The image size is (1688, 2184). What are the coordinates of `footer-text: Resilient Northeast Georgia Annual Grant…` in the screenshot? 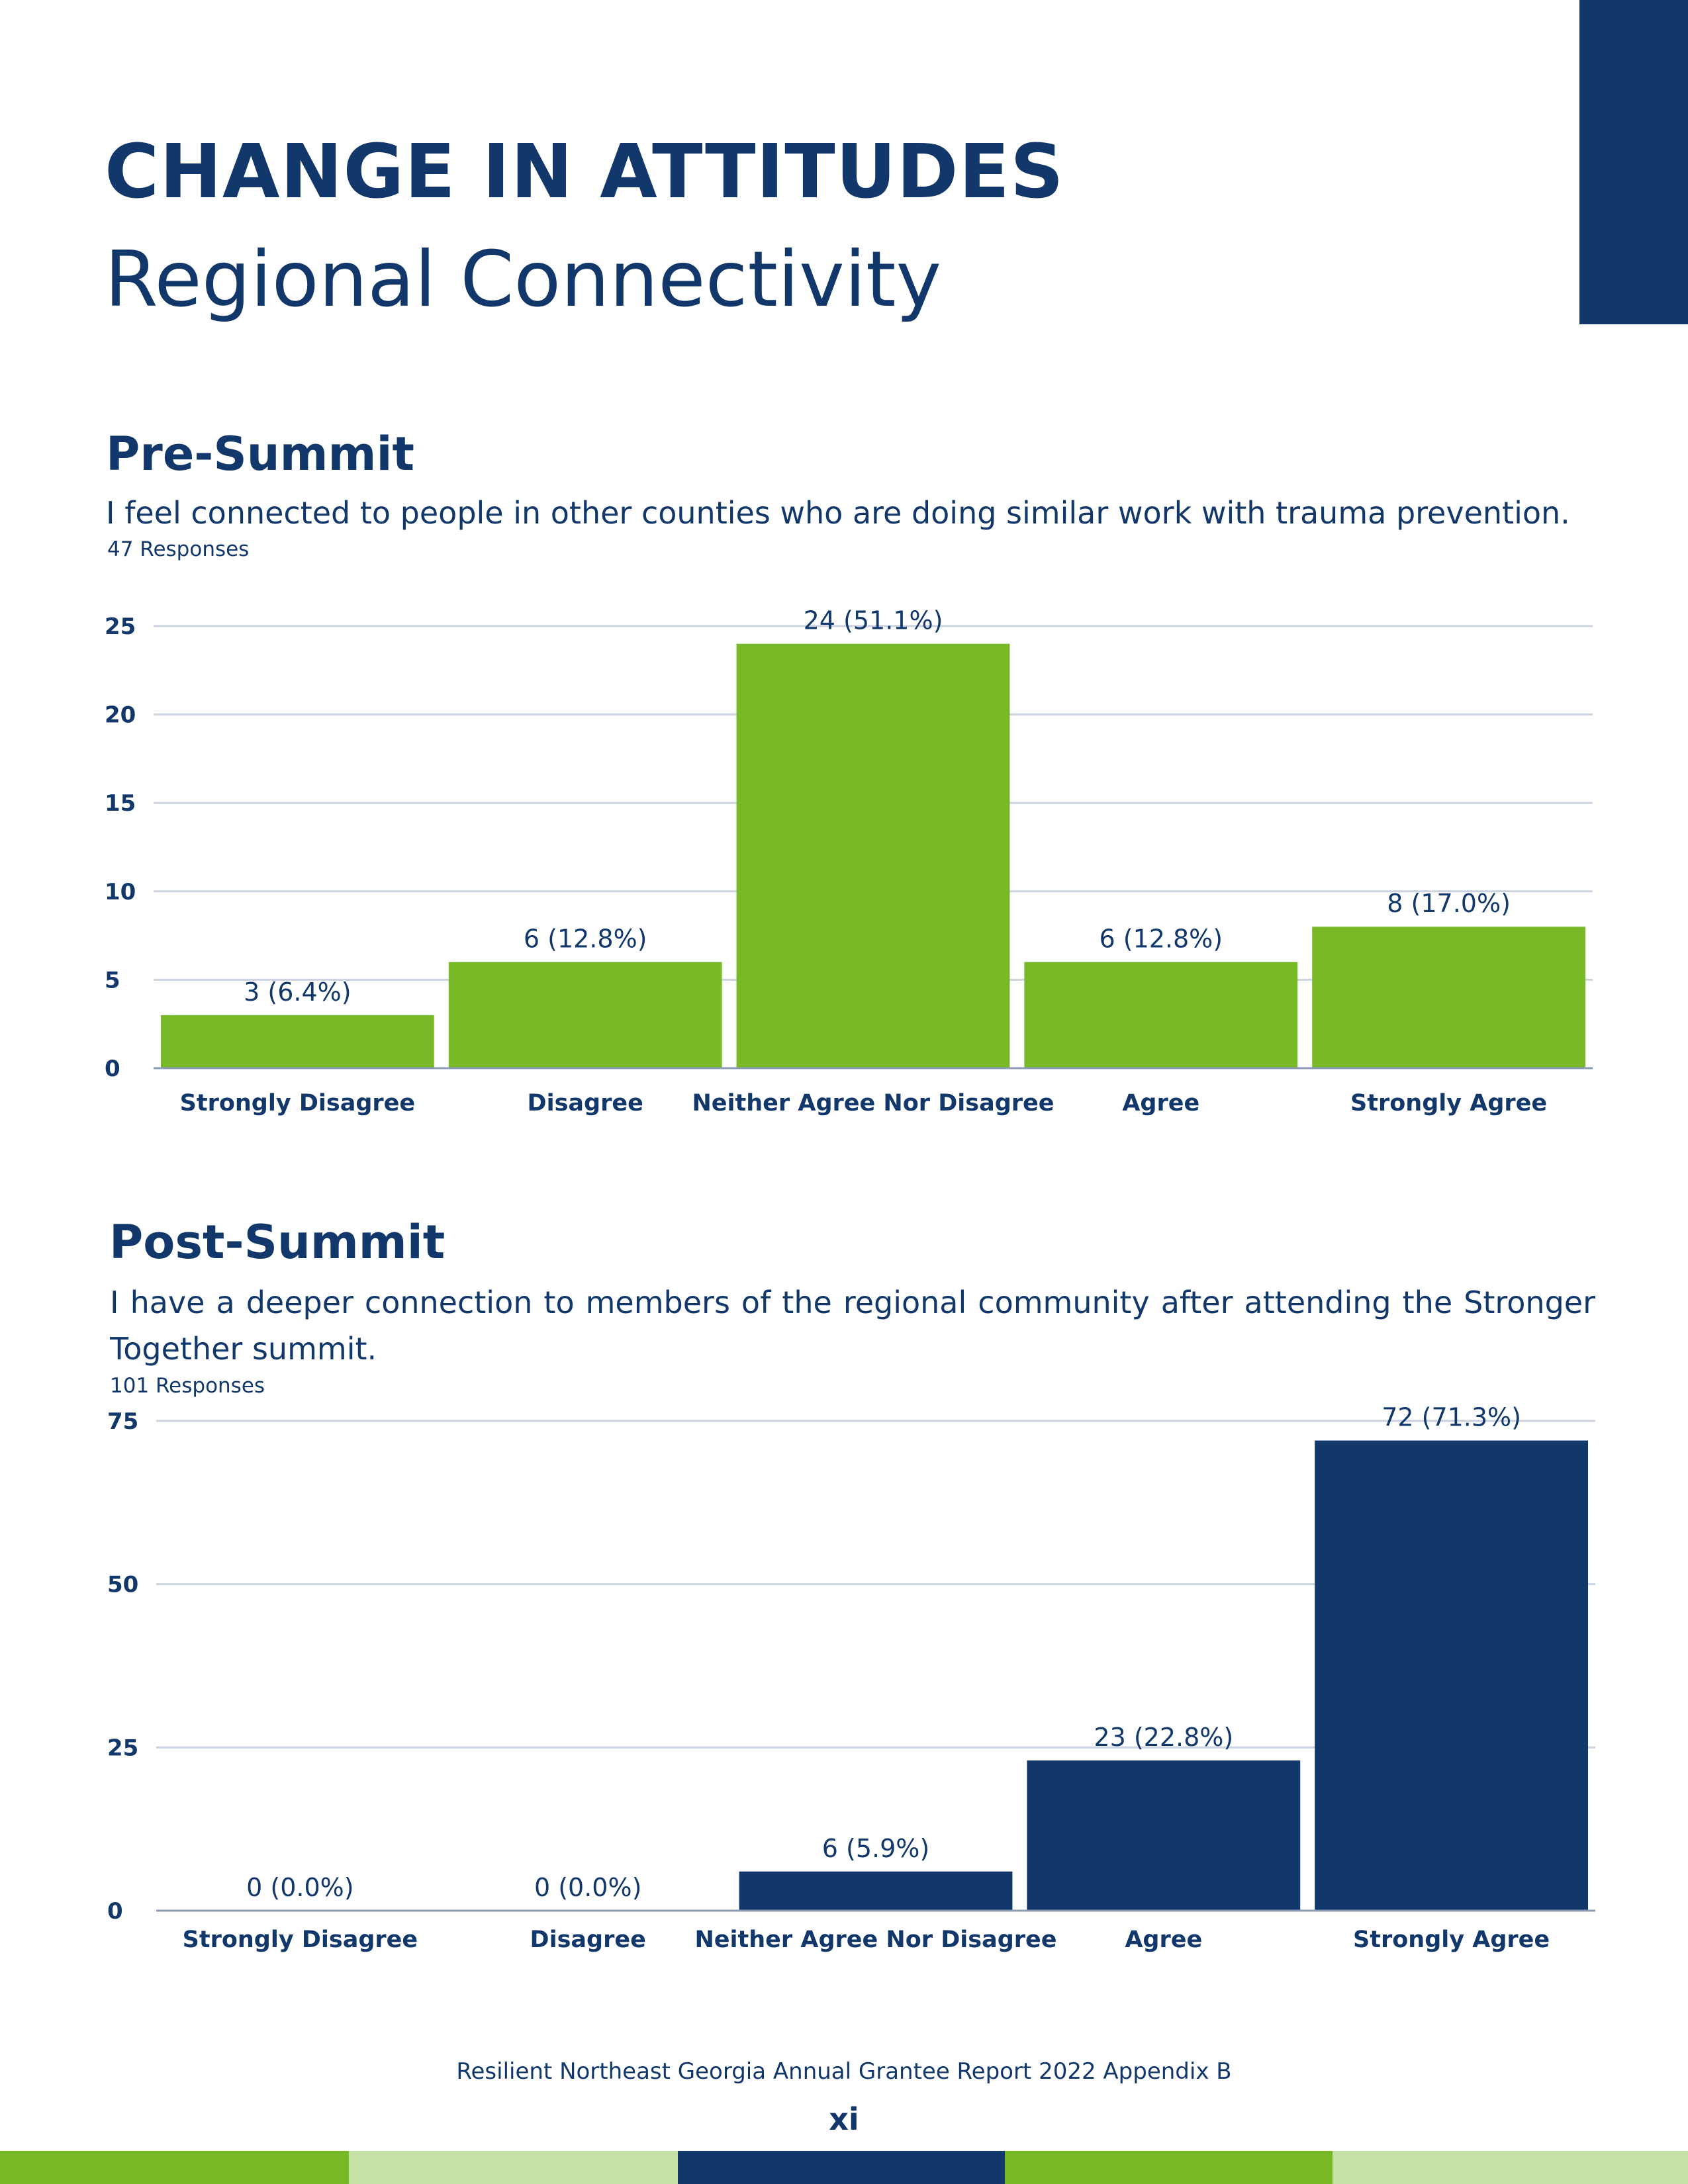 It's located at (844, 2071).